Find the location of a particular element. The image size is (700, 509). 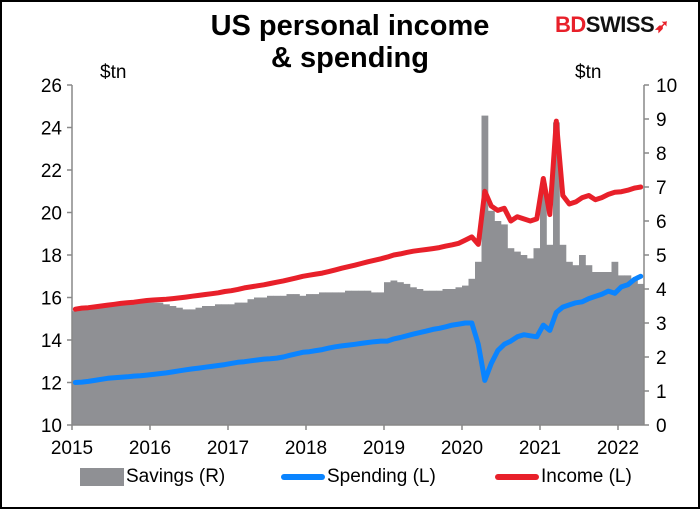

right-tick-label: 4 is located at coordinates (661, 290).